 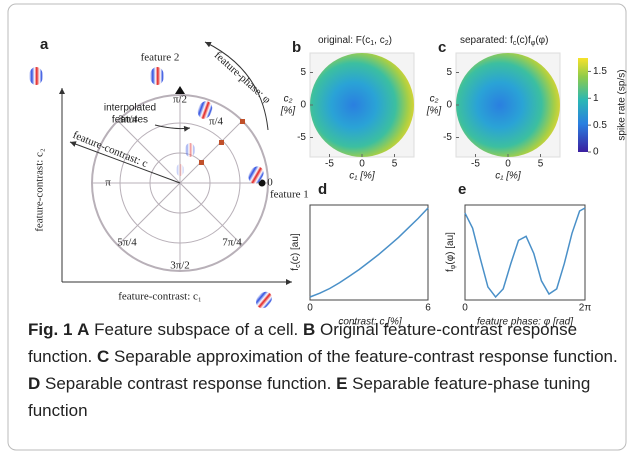 What do you see at coordinates (289, 195) in the screenshot?
I see `feature-label: feature 1` at bounding box center [289, 195].